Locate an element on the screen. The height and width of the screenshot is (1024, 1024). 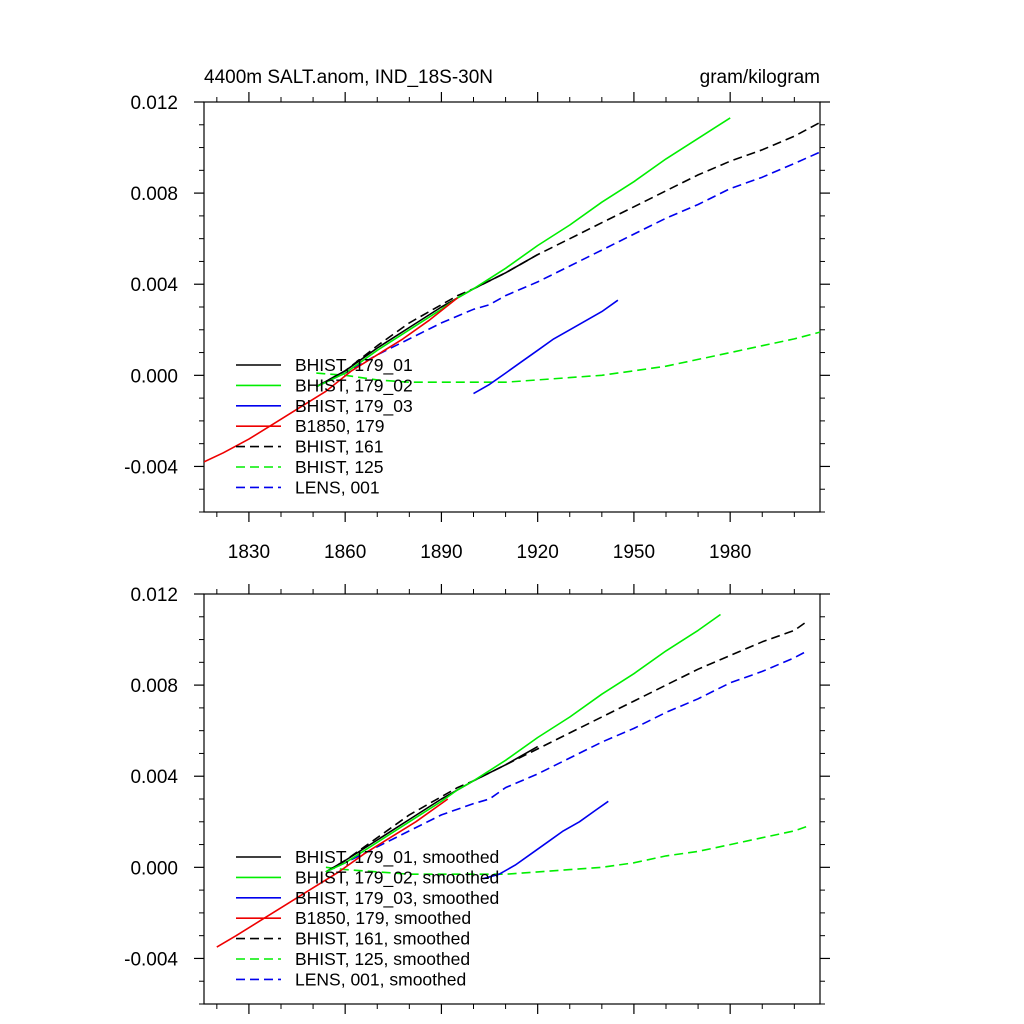
legend-label: BHIST, 179_03, smoothed is located at coordinates (397, 898).